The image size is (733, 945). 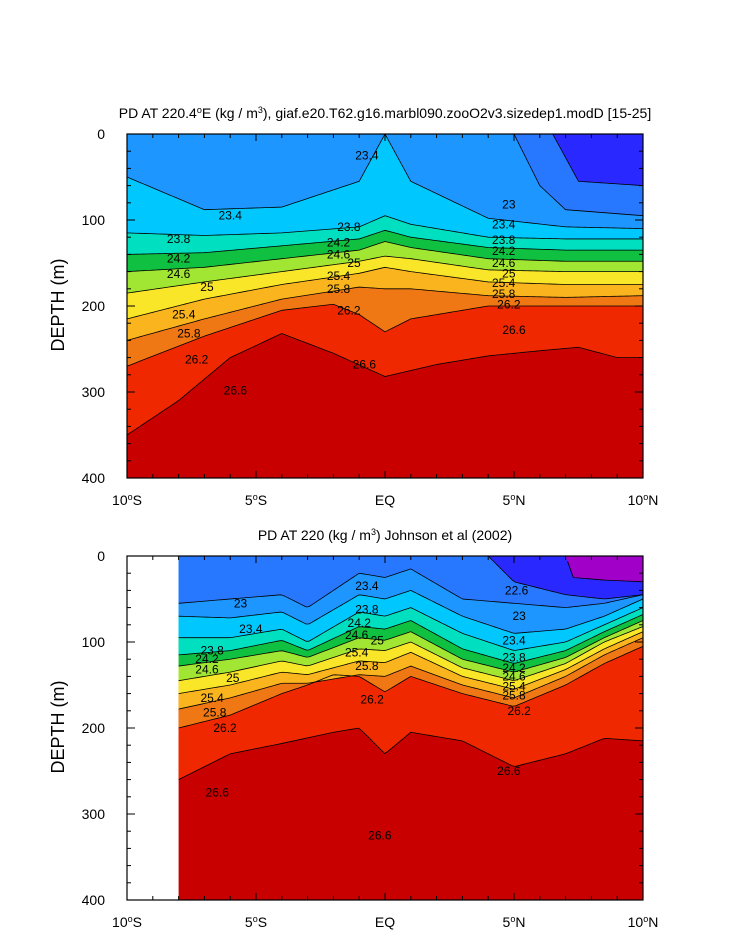 I want to click on x-tick-label: 10oS, so click(x=127, y=922).